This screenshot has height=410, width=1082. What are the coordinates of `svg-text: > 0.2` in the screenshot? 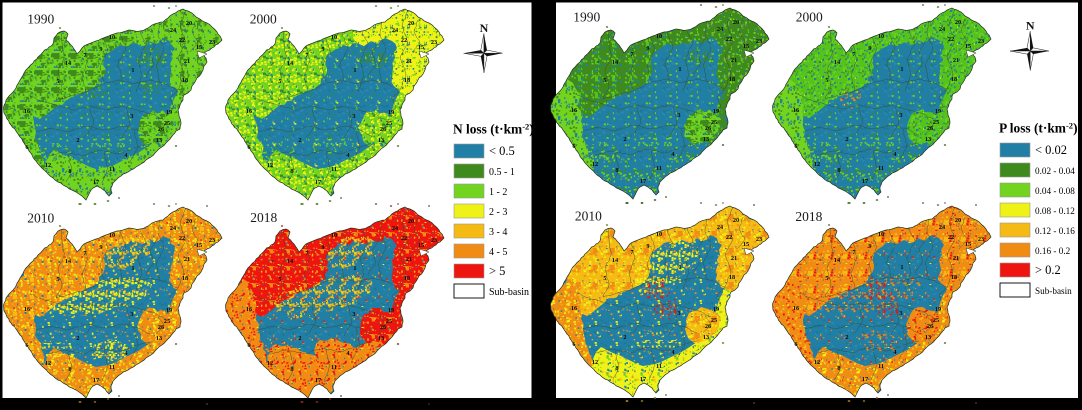 It's located at (1048, 270).